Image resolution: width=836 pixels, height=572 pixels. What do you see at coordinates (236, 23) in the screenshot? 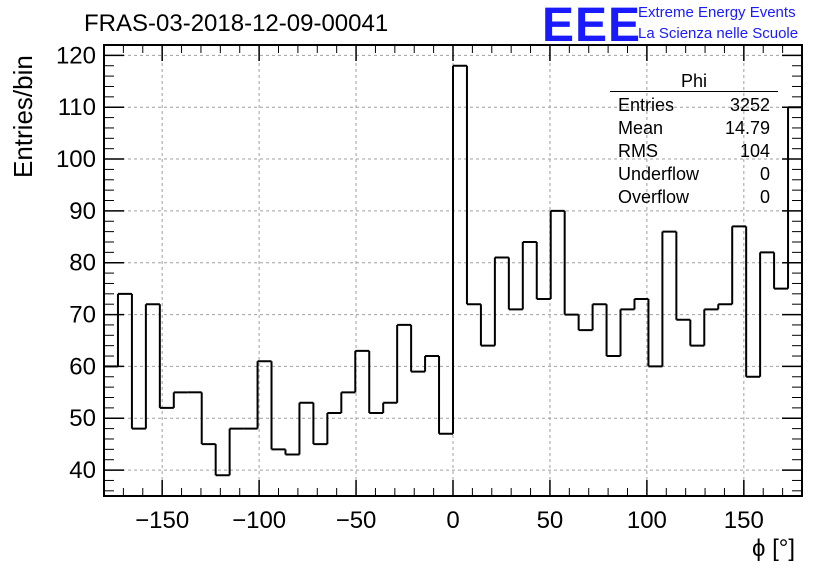
I see `chart-title: FRAS-03-2018-12-09-00041` at bounding box center [236, 23].